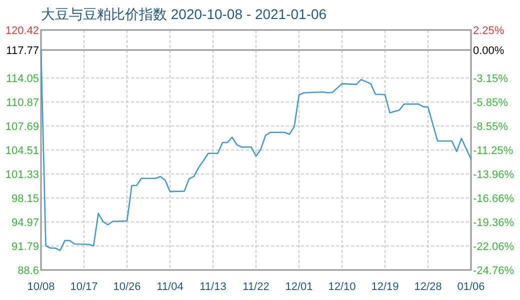 This screenshot has width=520, height=300. Describe the element at coordinates (490, 126) in the screenshot. I see `y2-tick-label: -8.55%` at that location.